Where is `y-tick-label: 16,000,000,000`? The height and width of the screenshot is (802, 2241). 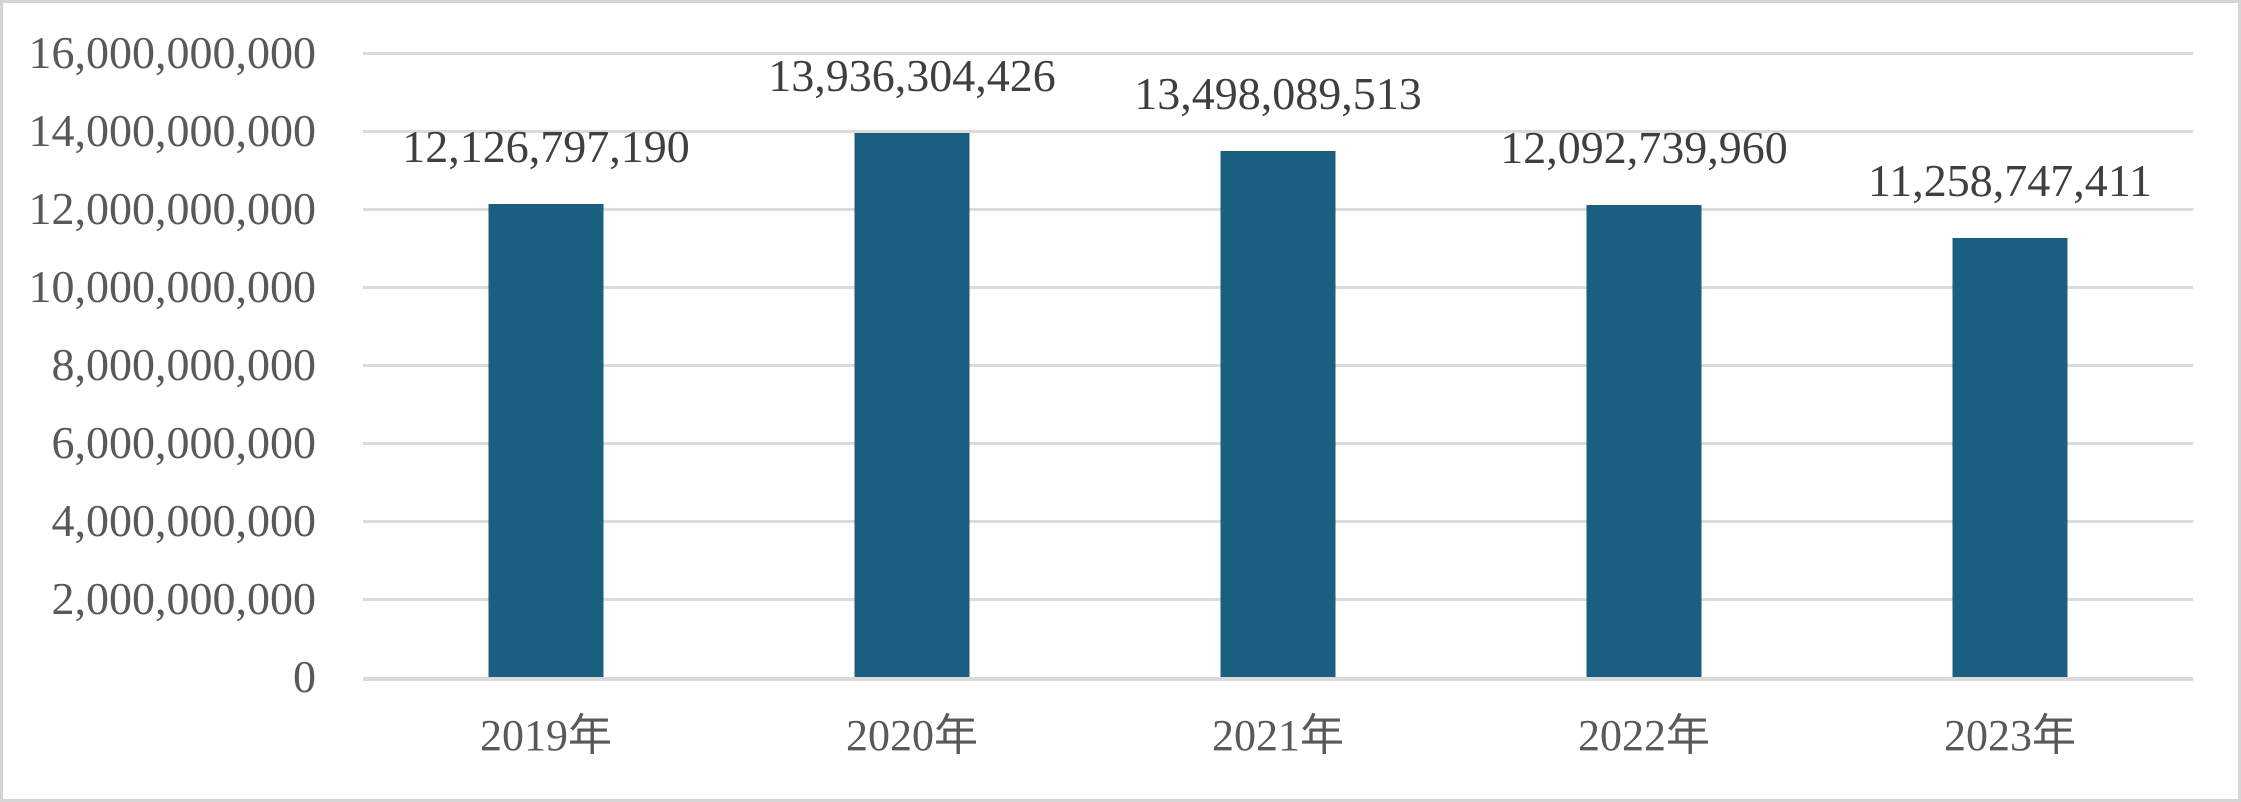
y-tick-label: 16,000,000,000 is located at coordinates (172, 52).